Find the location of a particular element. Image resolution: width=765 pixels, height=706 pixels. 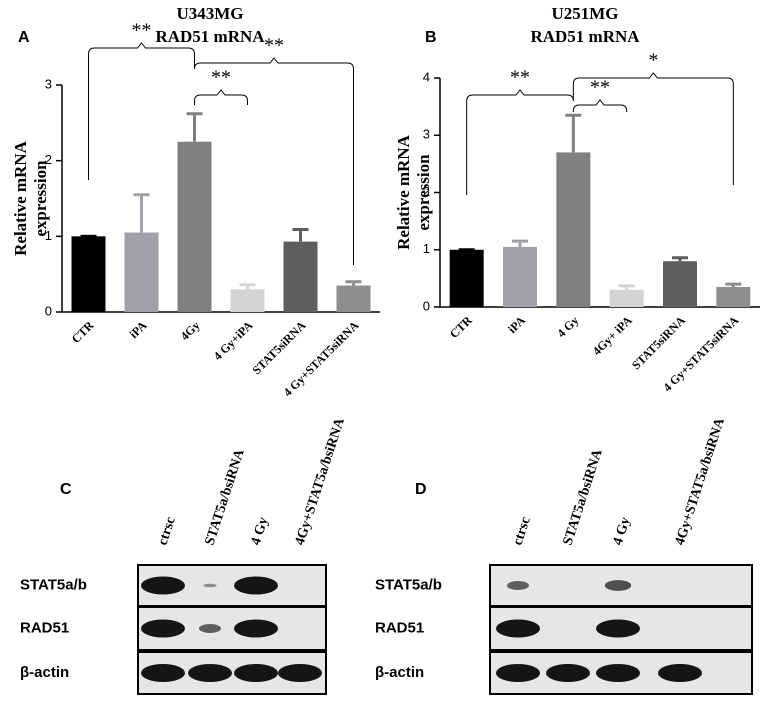

x-tick-label: 4 Gy+iPA is located at coordinates (233, 340).